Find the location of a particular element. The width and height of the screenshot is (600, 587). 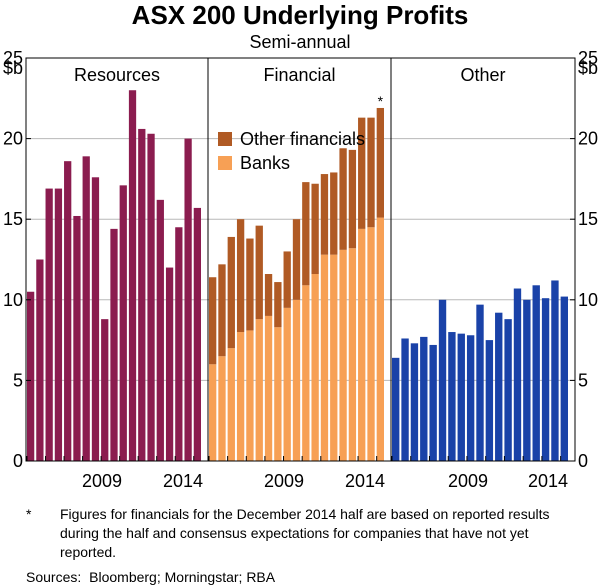

y-tick-label-right: 15 is located at coordinates (588, 219).